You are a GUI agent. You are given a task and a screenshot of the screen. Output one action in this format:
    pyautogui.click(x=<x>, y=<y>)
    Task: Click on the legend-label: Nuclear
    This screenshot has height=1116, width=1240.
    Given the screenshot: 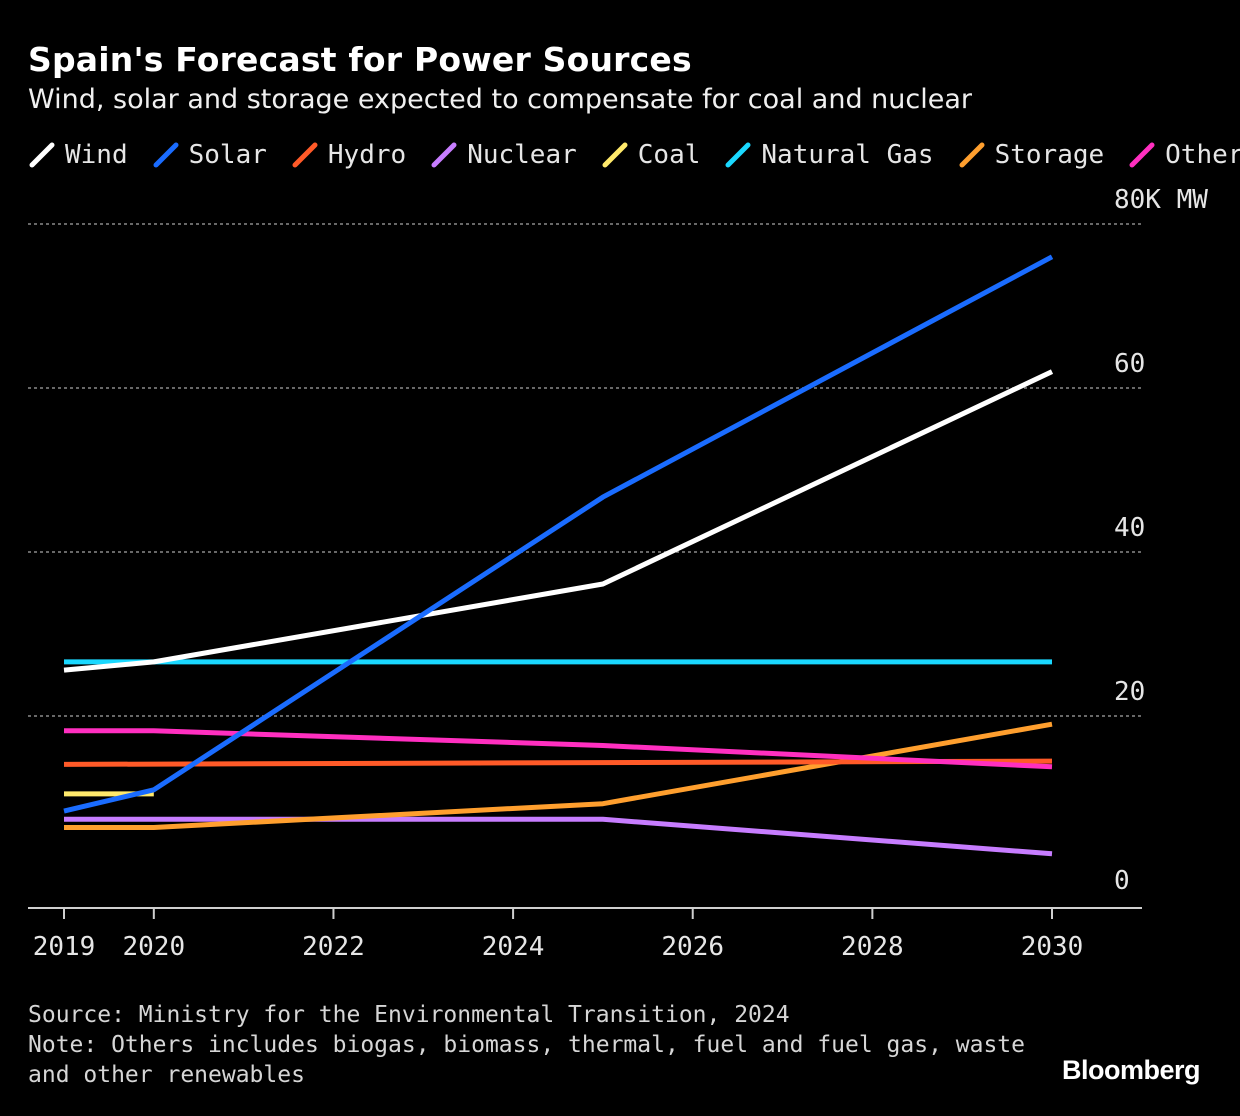 What is the action you would take?
    pyautogui.click(x=522, y=155)
    